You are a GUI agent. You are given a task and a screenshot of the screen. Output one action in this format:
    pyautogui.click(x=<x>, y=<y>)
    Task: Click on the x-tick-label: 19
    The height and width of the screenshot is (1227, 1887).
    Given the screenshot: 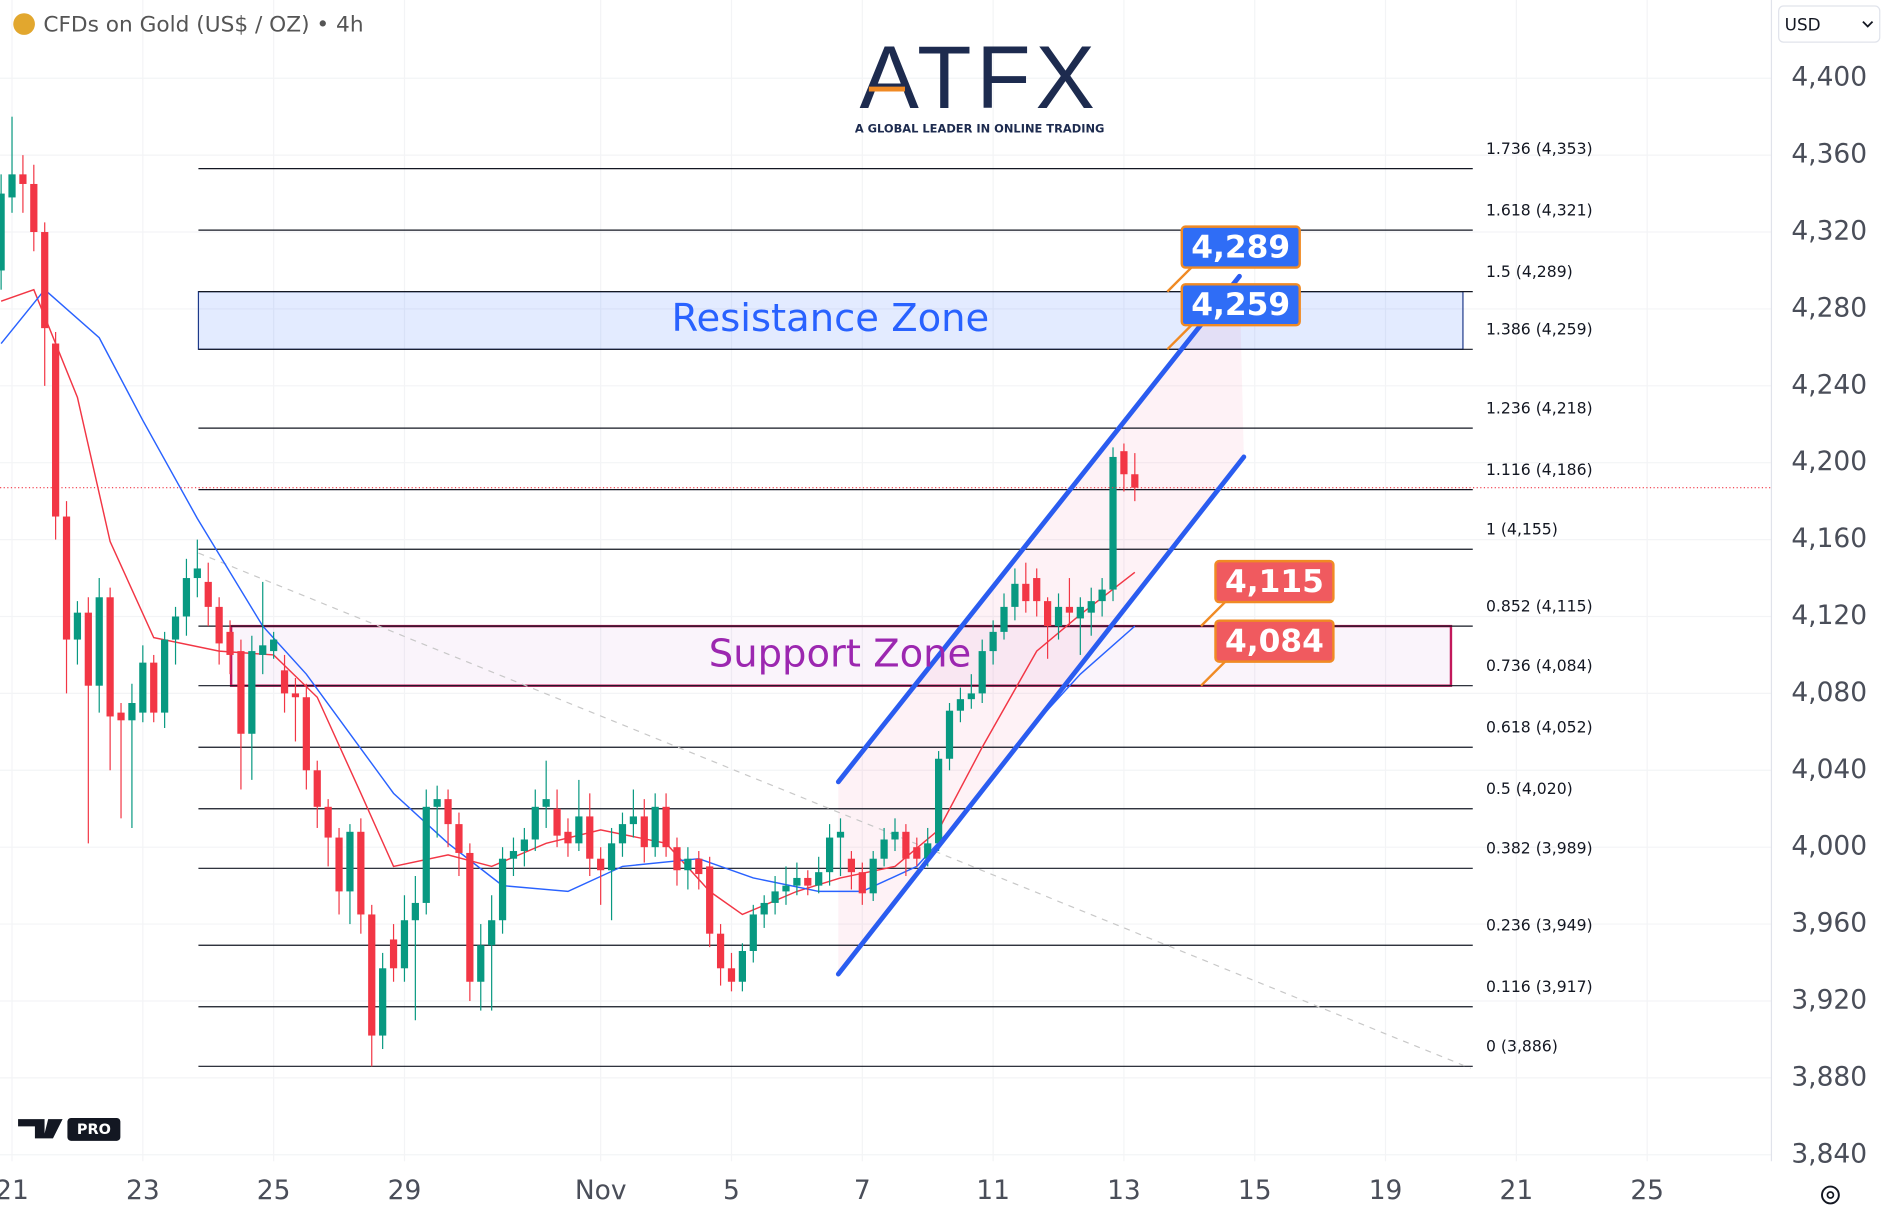 What is the action you would take?
    pyautogui.click(x=1386, y=1190)
    